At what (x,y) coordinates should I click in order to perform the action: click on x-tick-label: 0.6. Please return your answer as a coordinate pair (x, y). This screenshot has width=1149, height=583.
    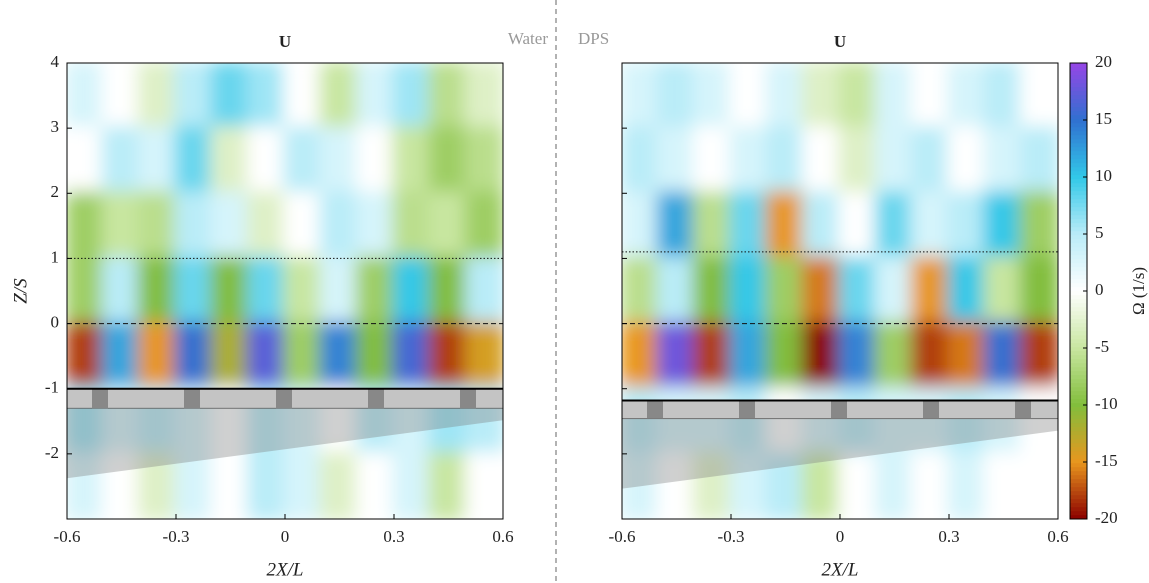
    Looking at the image, I should click on (1057, 536).